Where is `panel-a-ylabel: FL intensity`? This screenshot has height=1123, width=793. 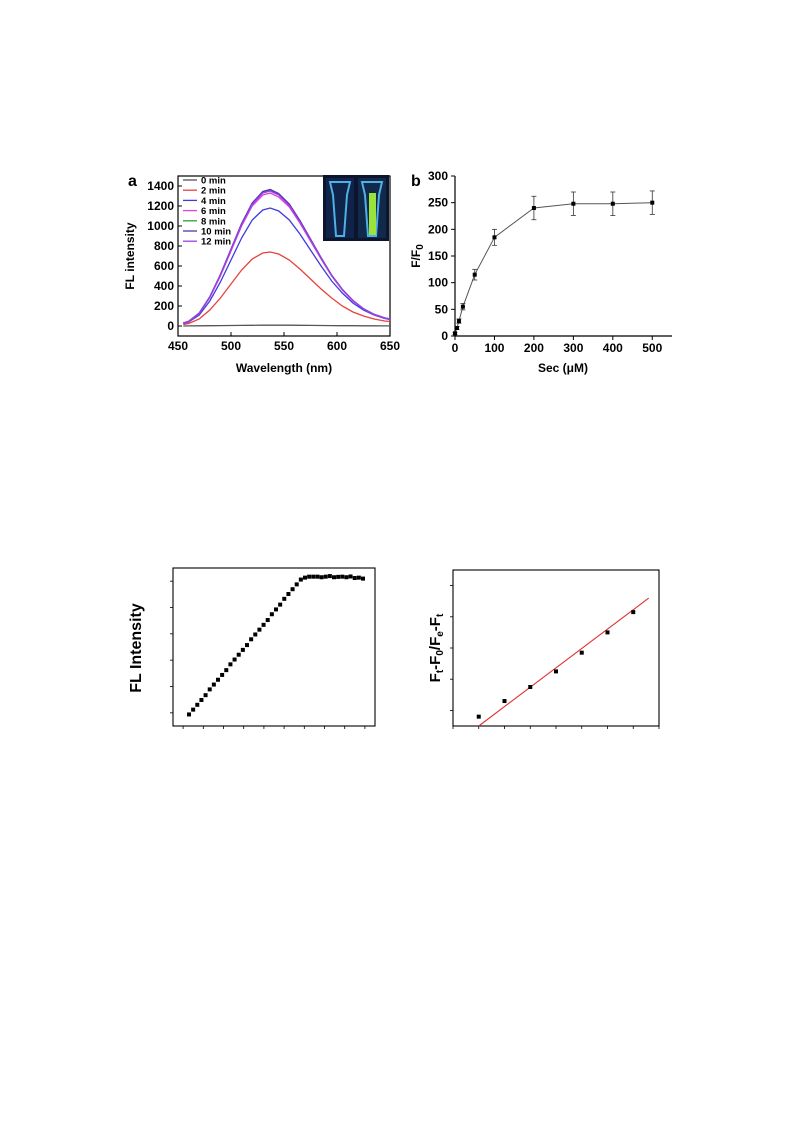 panel-a-ylabel: FL intensity is located at coordinates (130, 255).